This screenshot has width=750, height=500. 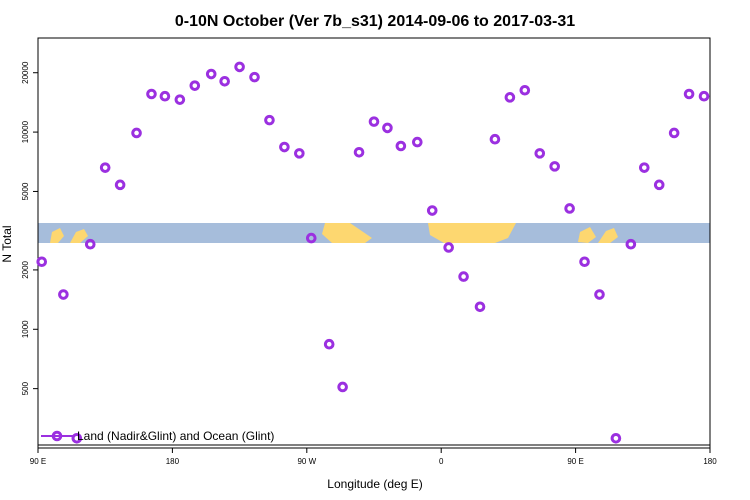 What do you see at coordinates (25, 269) in the screenshot?
I see `y-tick-label: 2000` at bounding box center [25, 269].